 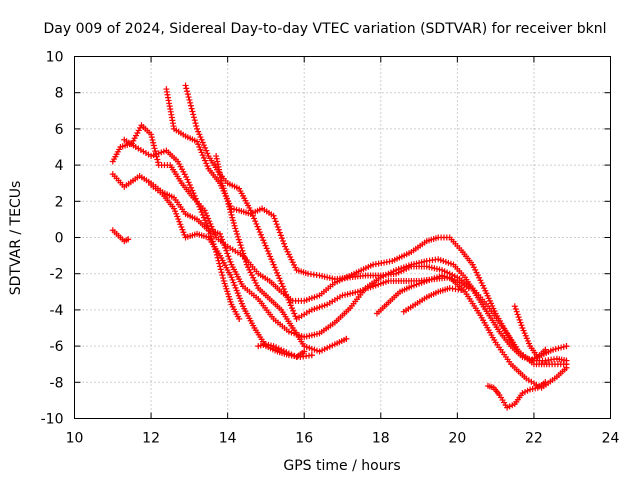 What do you see at coordinates (343, 439) in the screenshot?
I see `x-tick-labels: 10 12 14 16 18 20 22 24` at bounding box center [343, 439].